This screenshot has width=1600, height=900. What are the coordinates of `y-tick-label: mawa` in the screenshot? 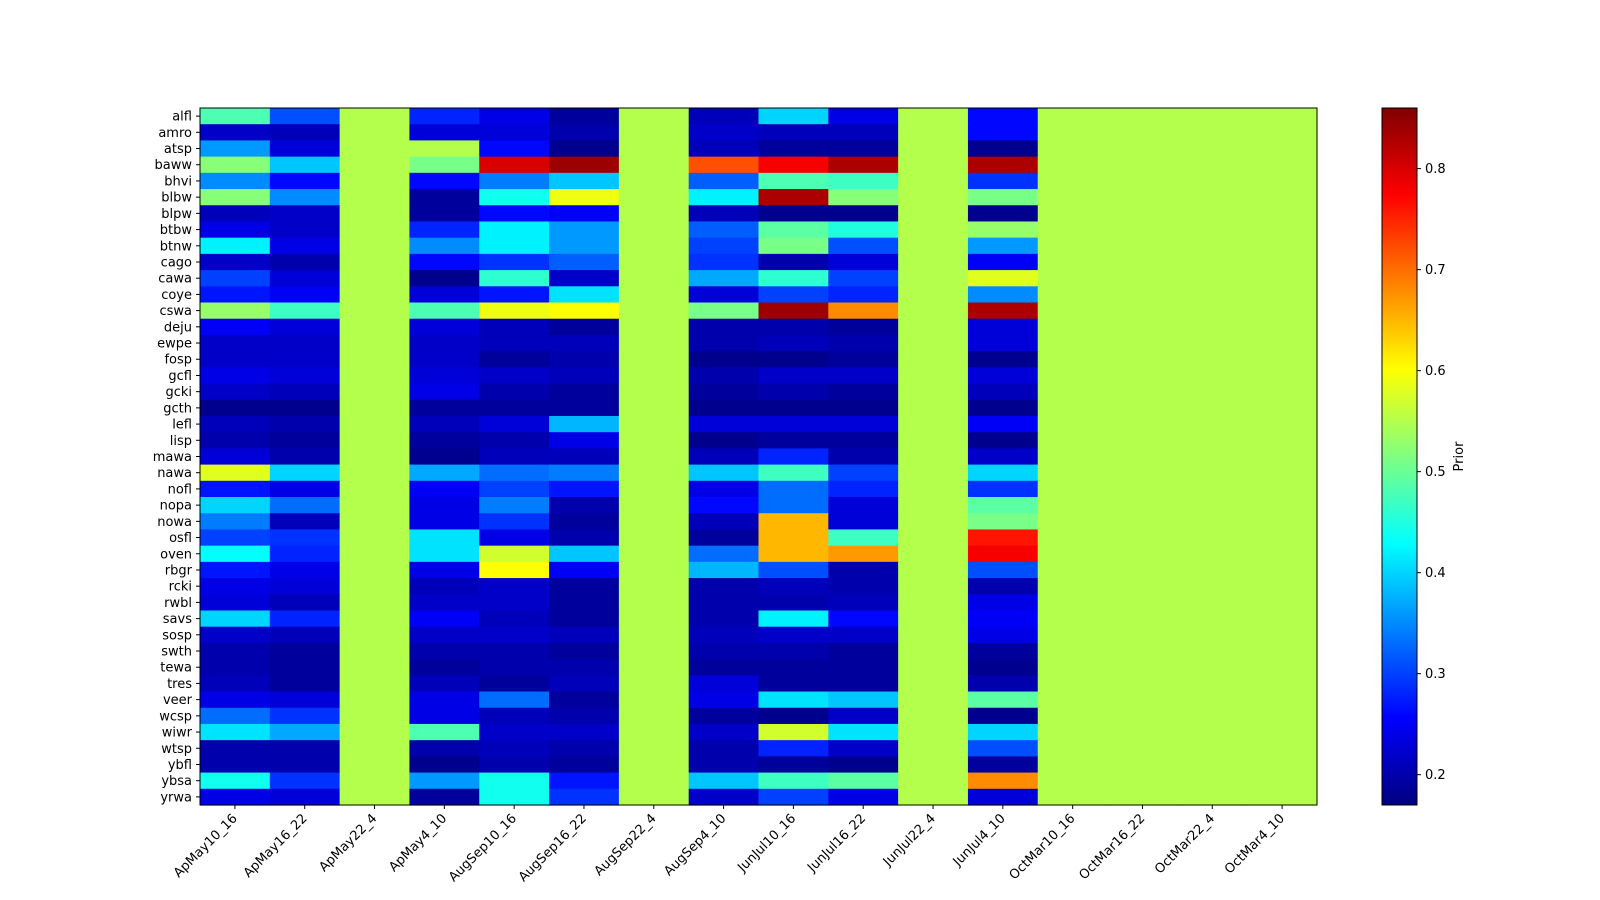 It's located at (172, 457).